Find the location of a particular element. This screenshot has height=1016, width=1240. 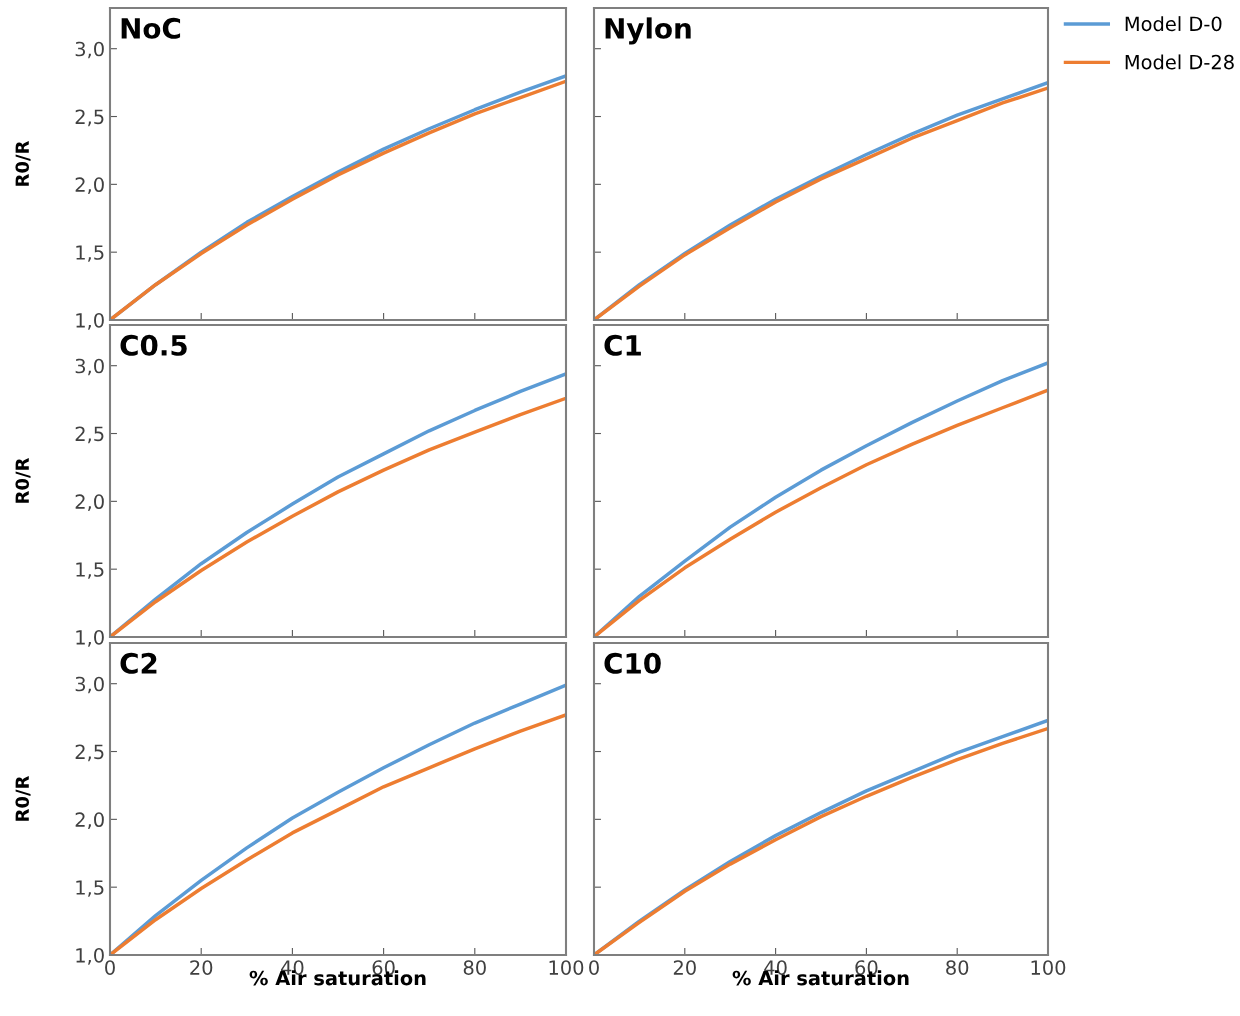

chart-title: Nylon is located at coordinates (648, 31).